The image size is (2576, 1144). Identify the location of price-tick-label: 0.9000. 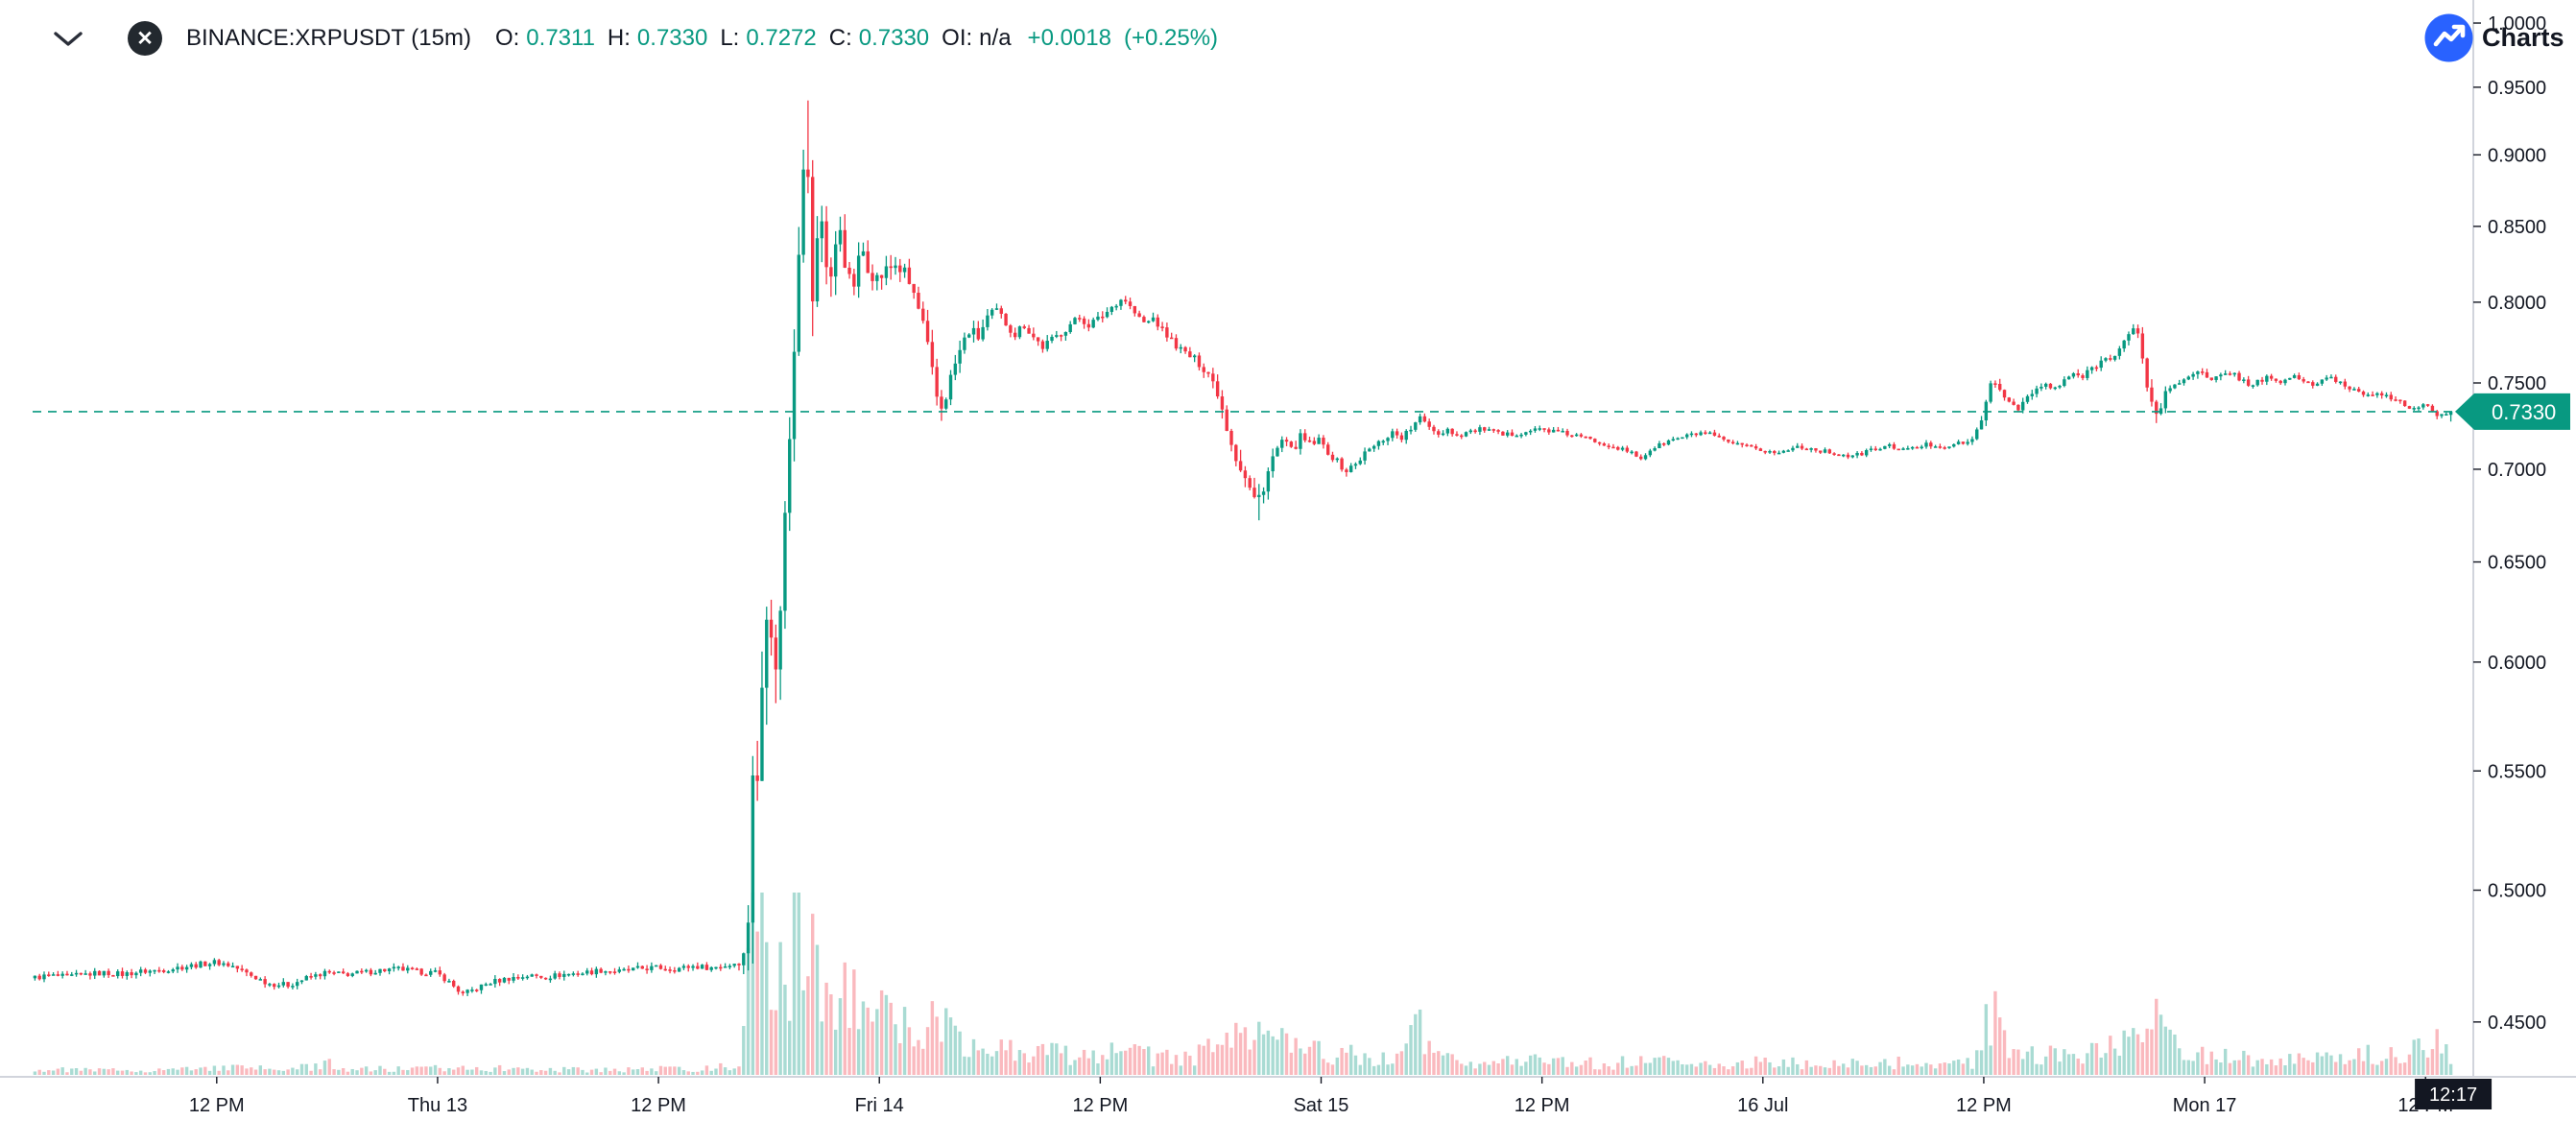
(2517, 155).